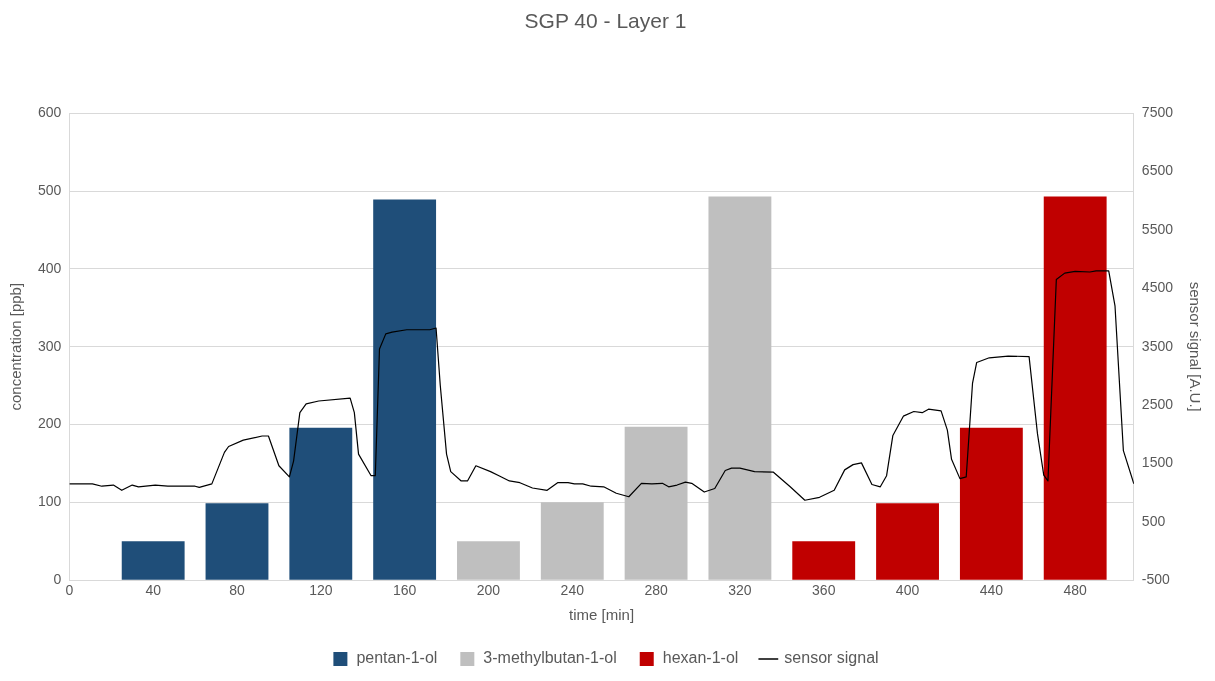 Image resolution: width=1215 pixels, height=681 pixels. What do you see at coordinates (1157, 345) in the screenshot?
I see `y2-tick-label: 3500` at bounding box center [1157, 345].